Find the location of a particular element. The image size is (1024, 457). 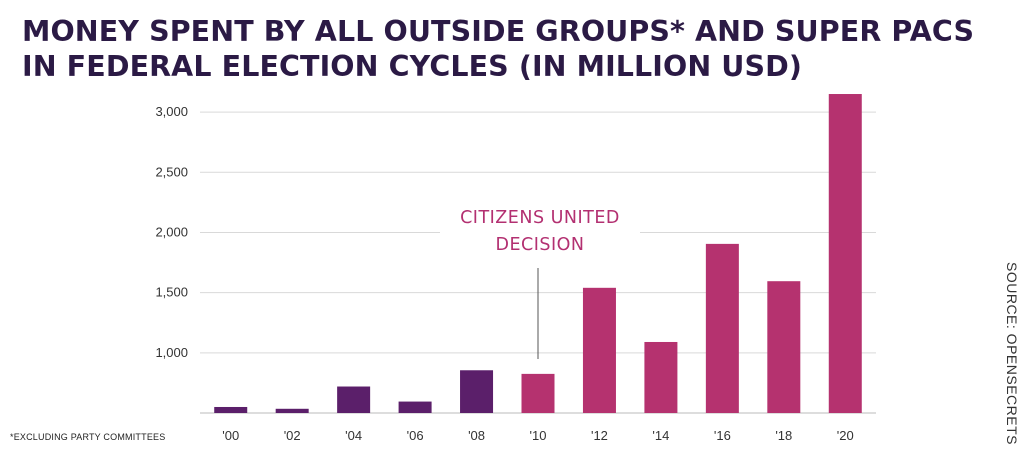

x-axis-tick-labels: '00 '02 '04 '06 '08 '10 '12 '14 '16 '18 '20 is located at coordinates (537, 435).